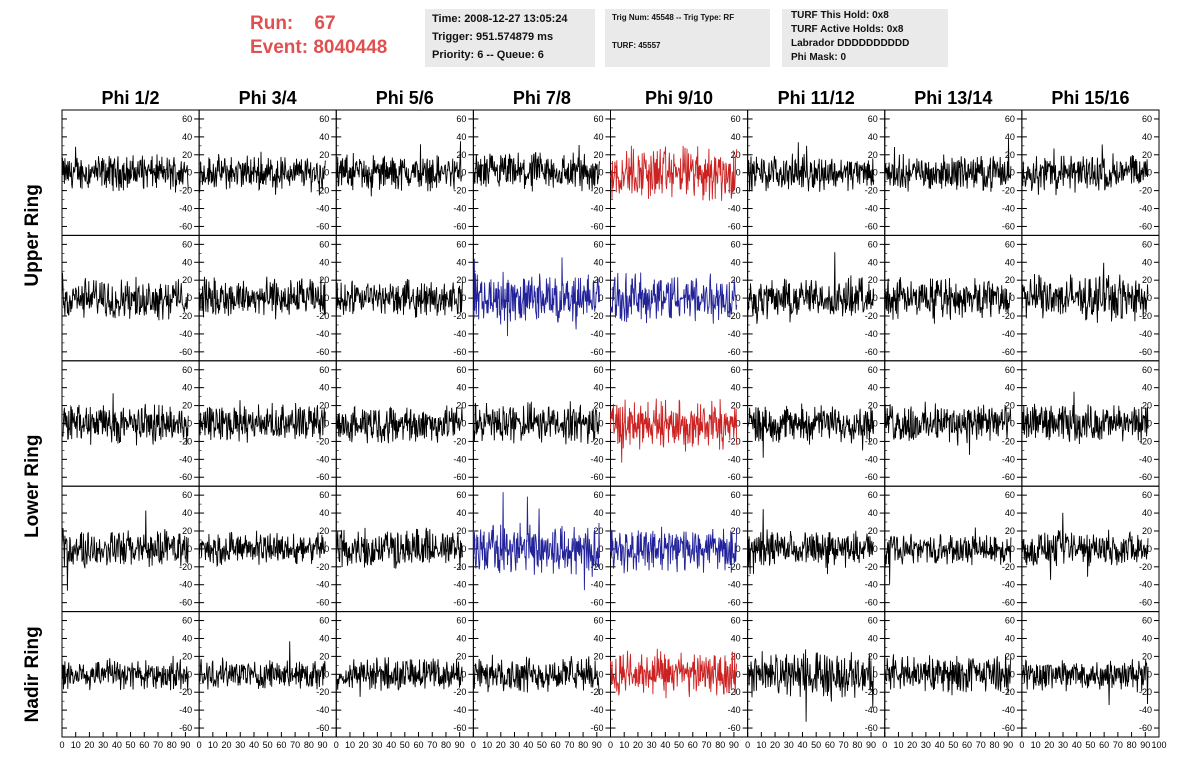  Describe the element at coordinates (850, 43) in the screenshot. I see `labrador-line: Labrador DDDDDDDDDD` at that location.